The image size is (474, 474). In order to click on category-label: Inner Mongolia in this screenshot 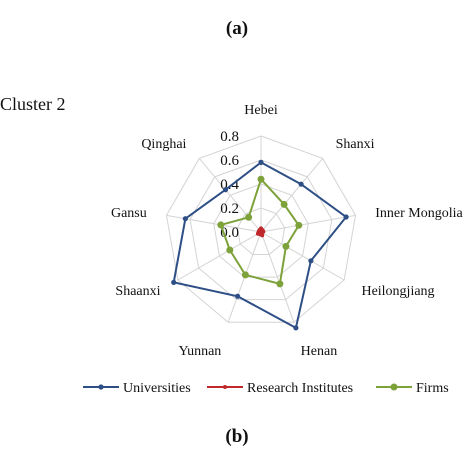, I will do `click(419, 213)`.